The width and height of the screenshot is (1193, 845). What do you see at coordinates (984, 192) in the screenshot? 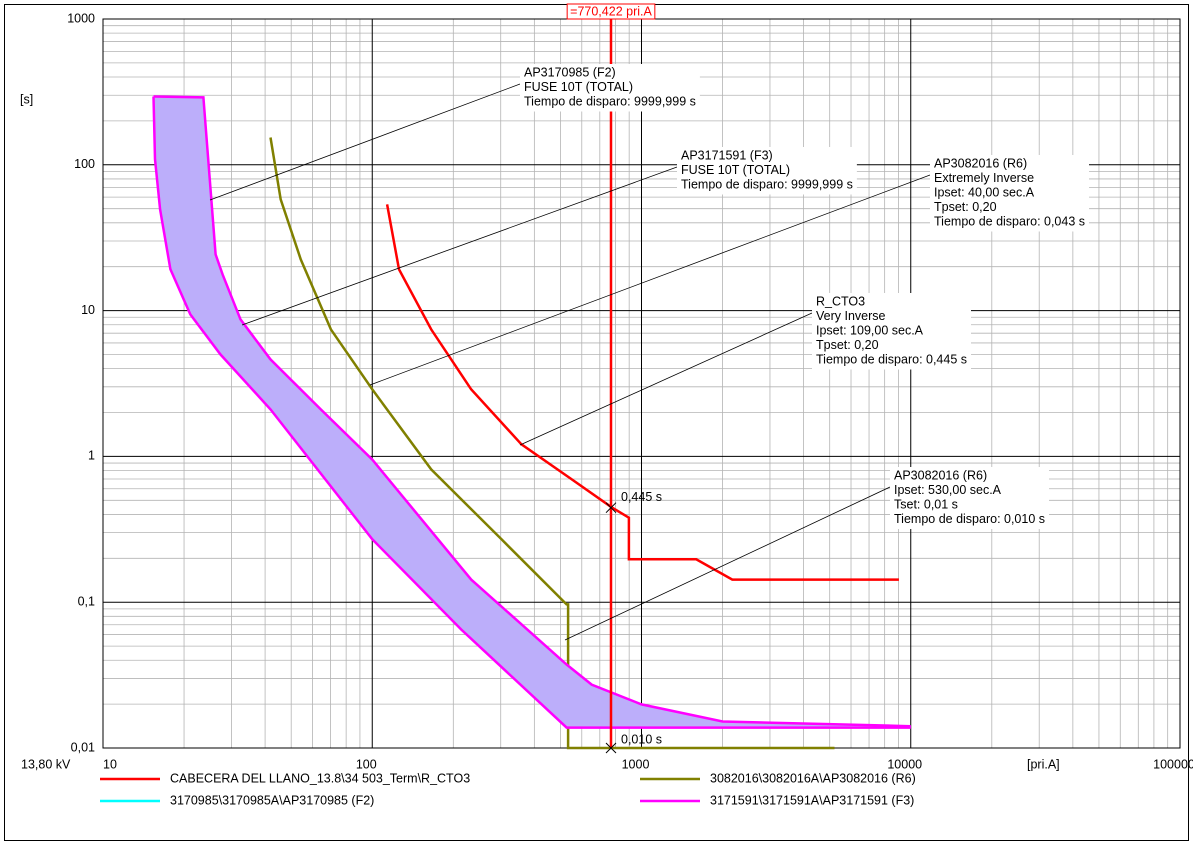
I see `annotation-line: Ipset: 40,00 sec.A` at bounding box center [984, 192].